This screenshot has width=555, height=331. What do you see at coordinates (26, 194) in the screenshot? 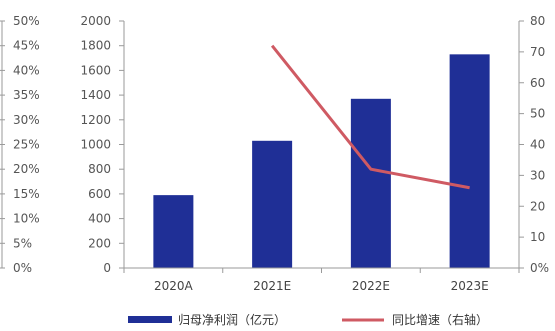
I see `far-left-tick-label: 15%` at bounding box center [26, 194].